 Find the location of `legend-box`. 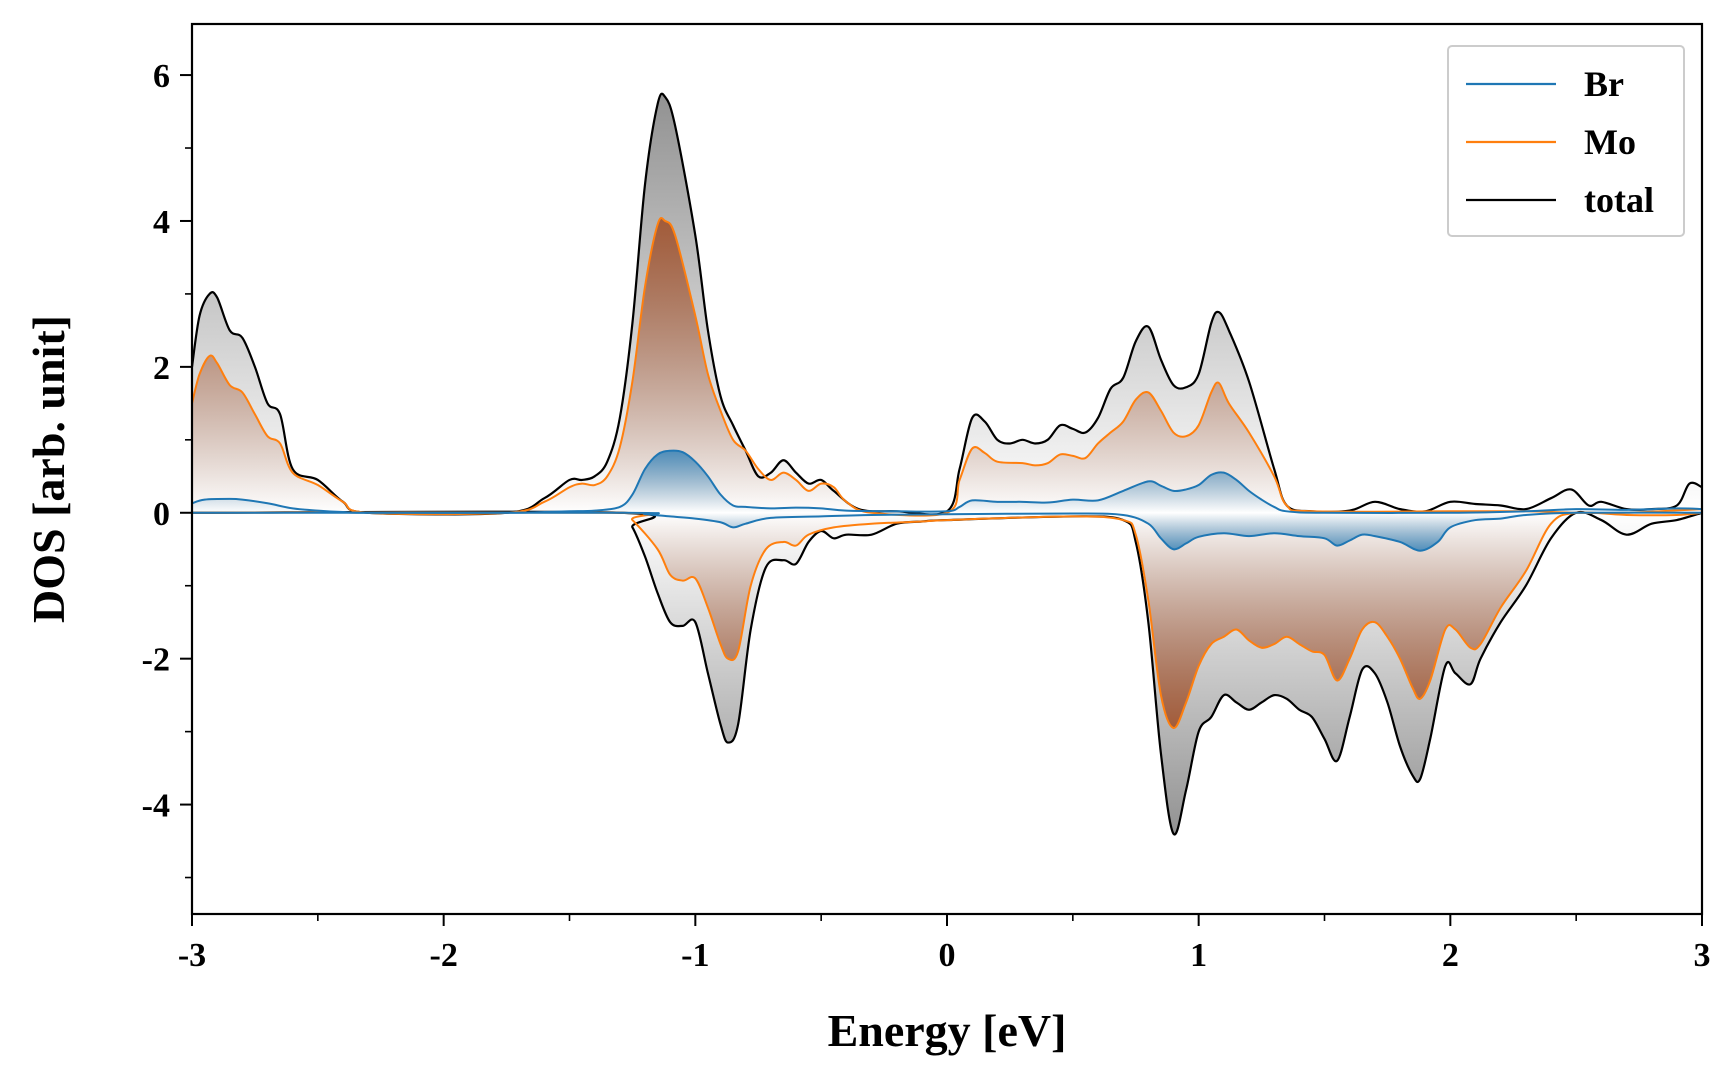

legend-box is located at coordinates (1566, 141).